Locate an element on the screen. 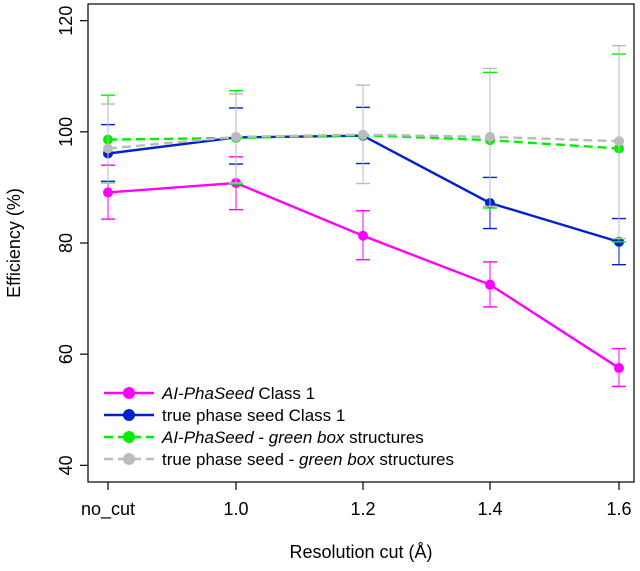 The image size is (640, 571). y-tick-label-0: 40 is located at coordinates (66, 465).